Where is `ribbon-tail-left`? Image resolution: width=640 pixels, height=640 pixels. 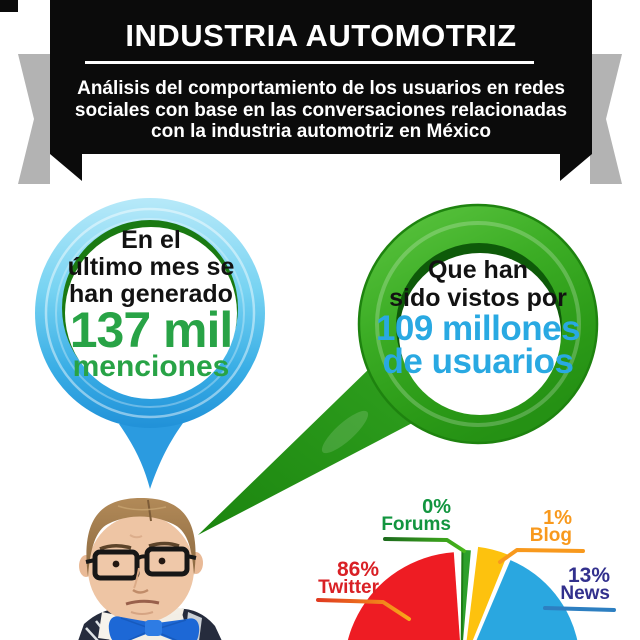 ribbon-tail-left is located at coordinates (34, 119).